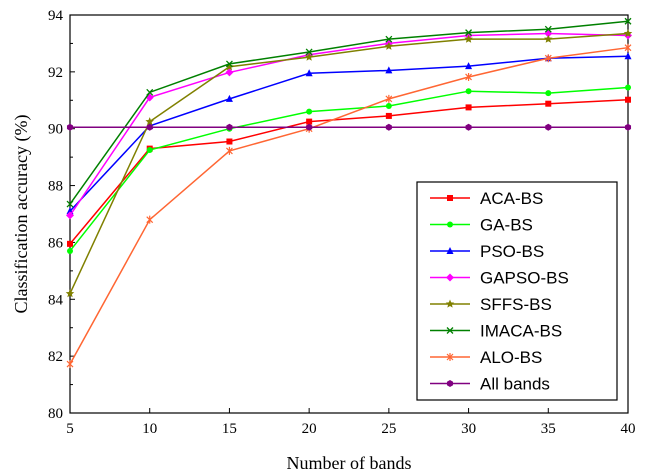 The width and height of the screenshot is (651, 476). I want to click on y-tick-label: 90, so click(55, 130).